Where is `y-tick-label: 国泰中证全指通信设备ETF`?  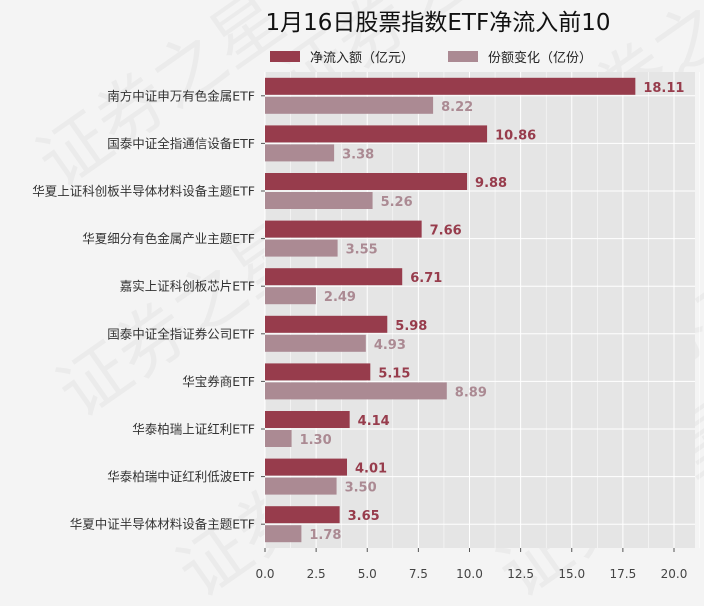
y-tick-label: 国泰中证全指通信设备ETF is located at coordinates (181, 143).